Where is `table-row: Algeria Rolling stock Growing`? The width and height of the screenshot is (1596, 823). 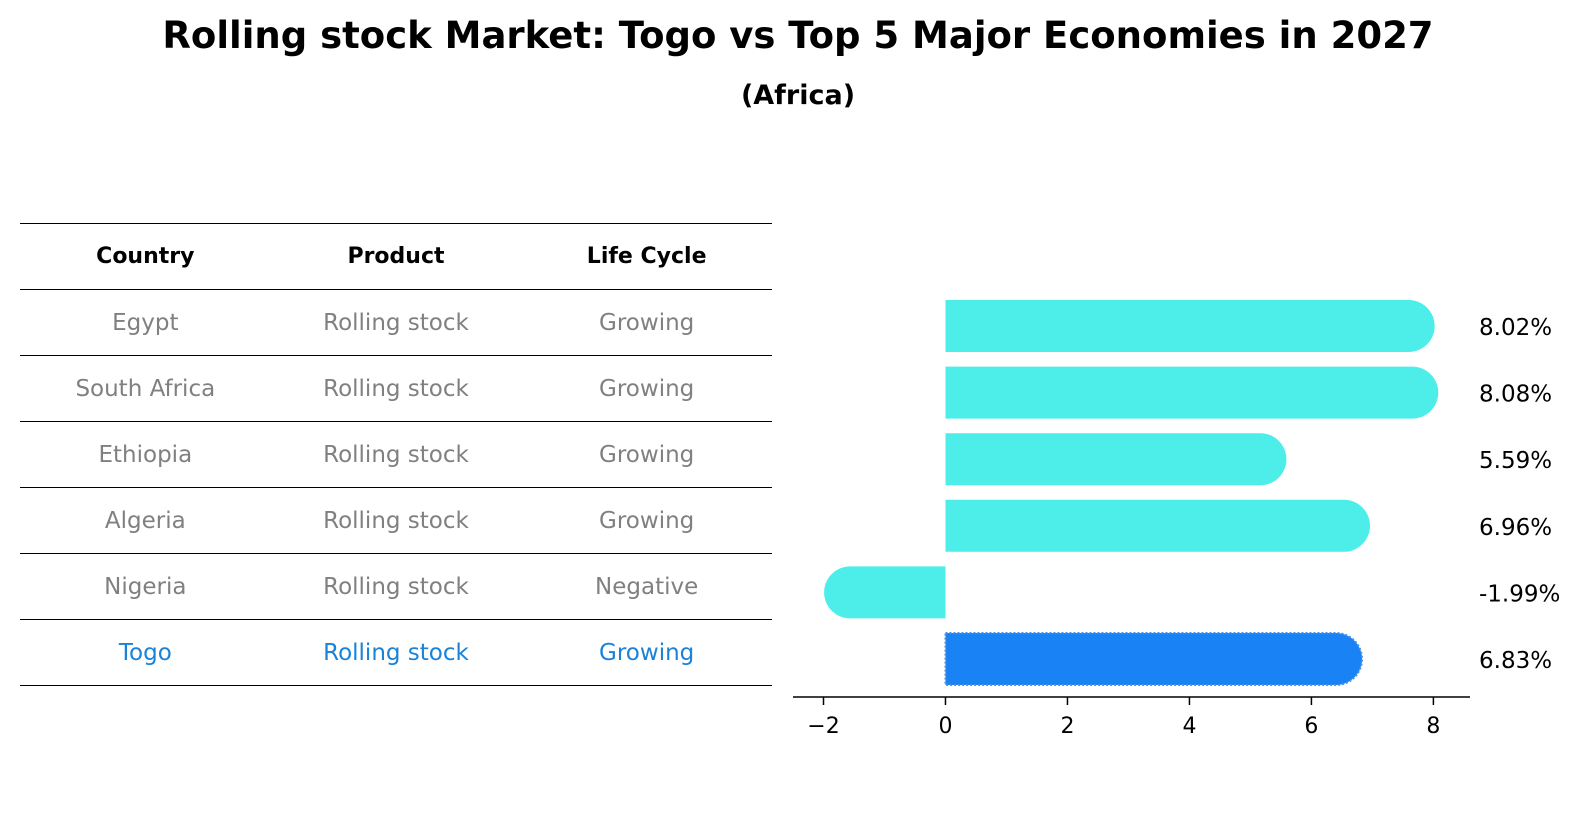 table-row: Algeria Rolling stock Growing is located at coordinates (396, 520).